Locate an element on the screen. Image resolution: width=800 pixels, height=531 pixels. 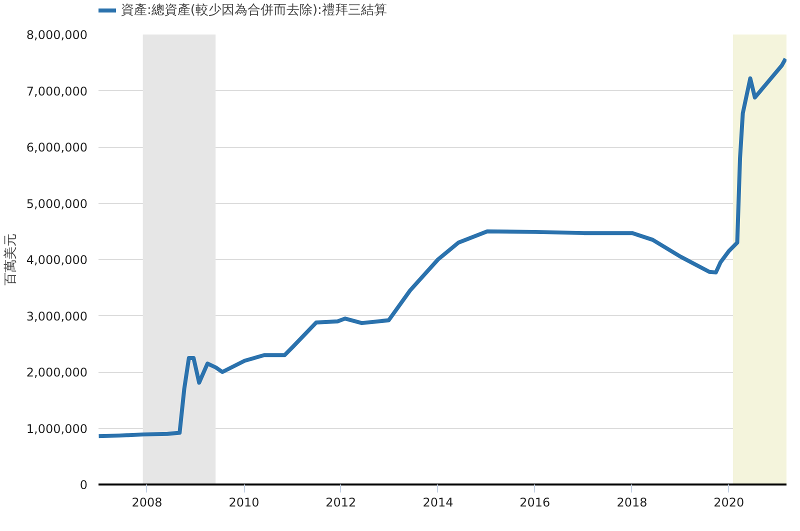
y-axis-title: 百萬美元 is located at coordinates (10, 260).